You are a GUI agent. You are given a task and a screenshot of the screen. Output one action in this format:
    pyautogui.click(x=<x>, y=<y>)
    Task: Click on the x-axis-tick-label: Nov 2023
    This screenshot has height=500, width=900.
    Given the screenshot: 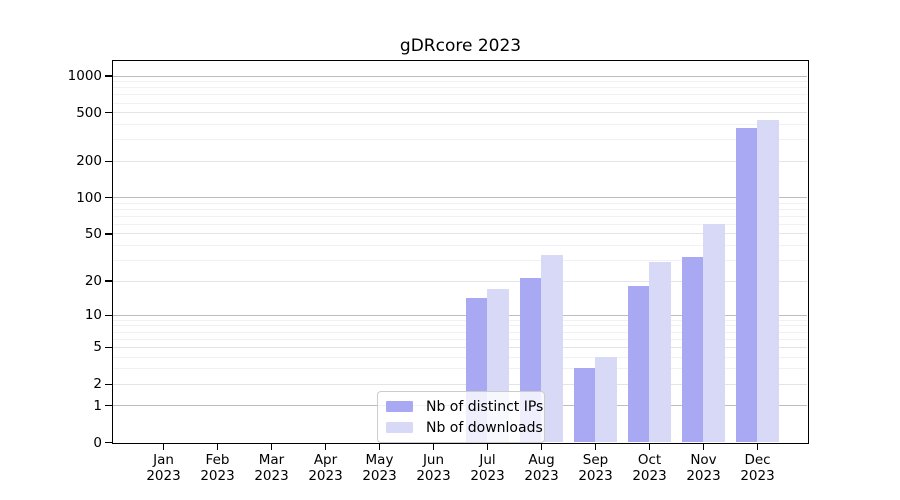 What is the action you would take?
    pyautogui.click(x=704, y=468)
    